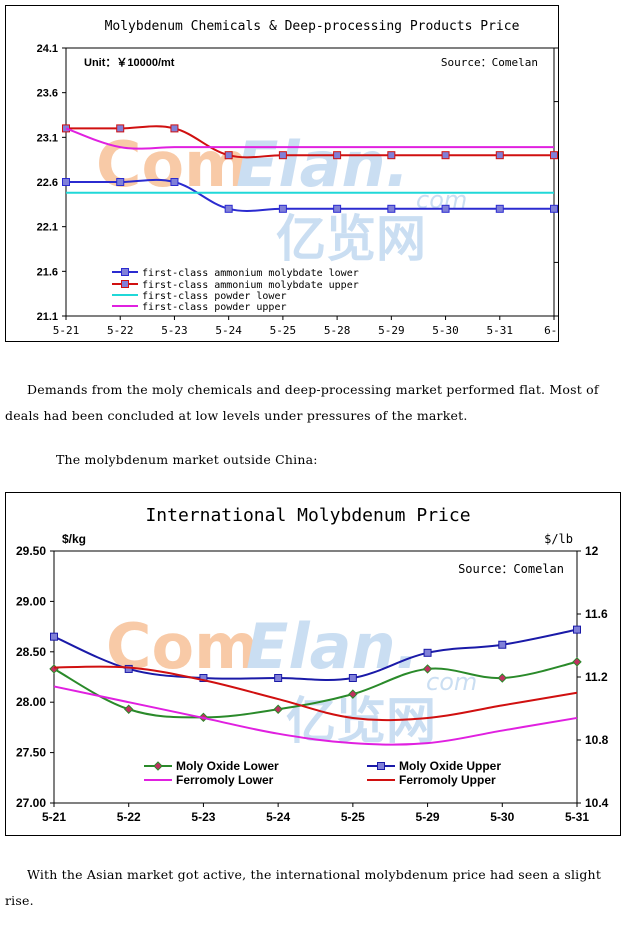 The image size is (624, 930). I want to click on unit-label: Unit：￥10000/mt, so click(129, 63).